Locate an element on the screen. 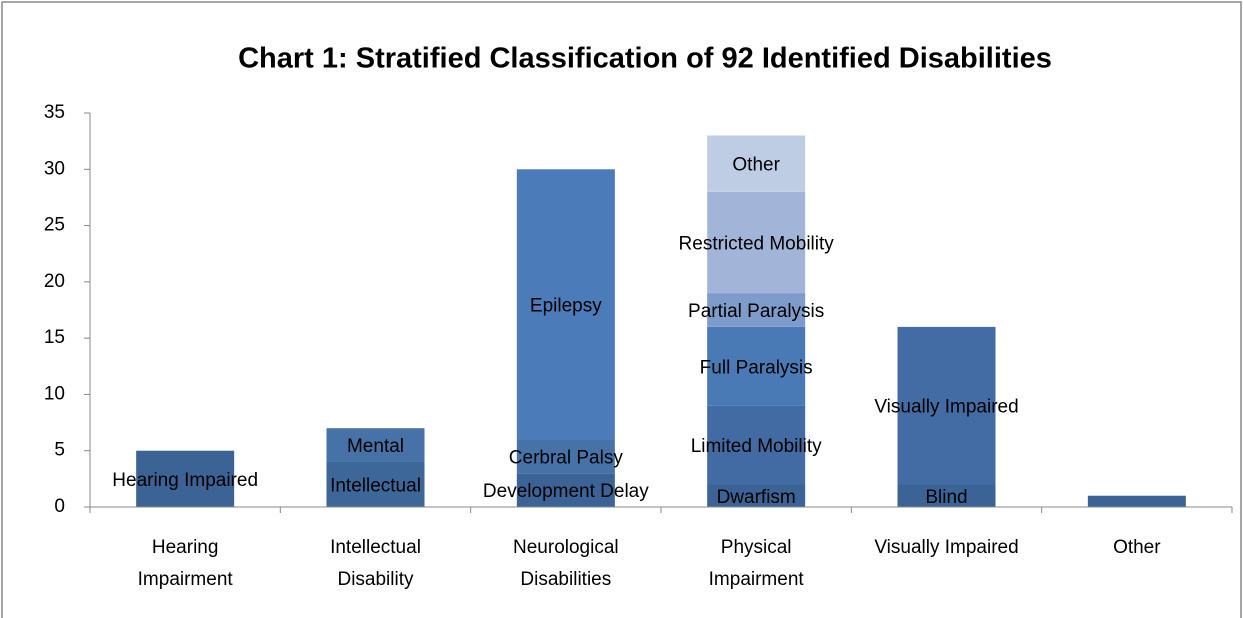  segment-label: Dwarfism is located at coordinates (756, 497).